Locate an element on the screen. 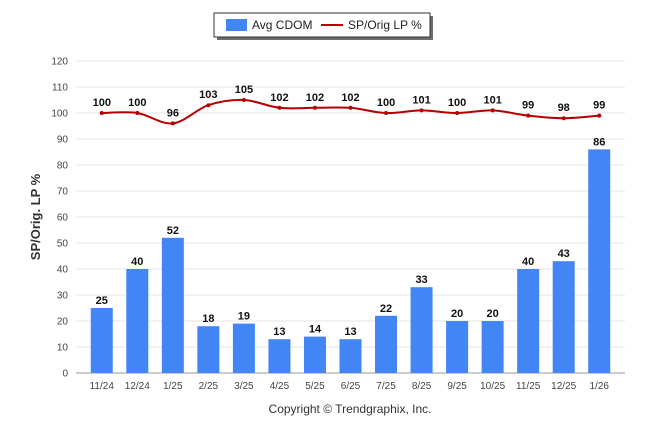  legend-label-splp: SP/Orig LP % is located at coordinates (385, 25).